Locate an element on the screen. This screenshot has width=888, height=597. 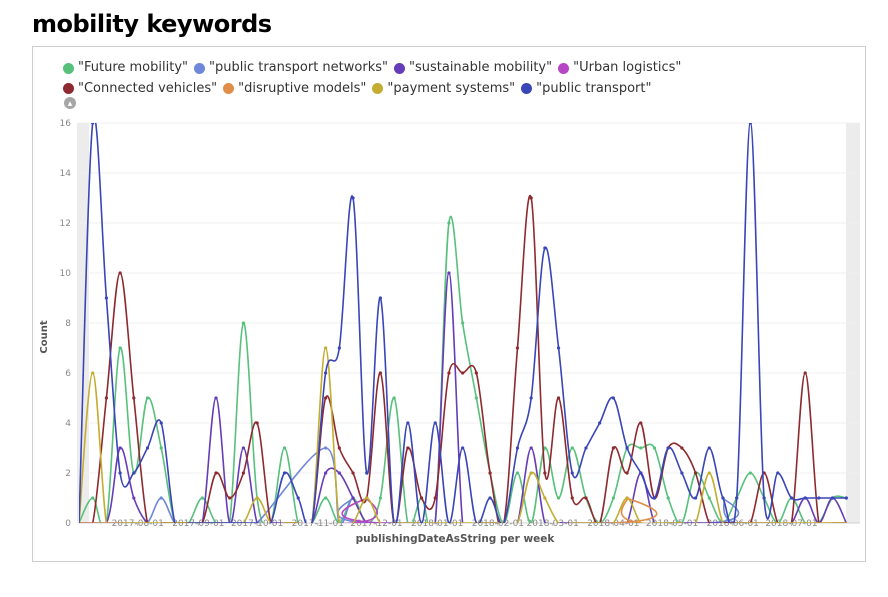
legend-item: "Urban logistics" is located at coordinates (619, 68).